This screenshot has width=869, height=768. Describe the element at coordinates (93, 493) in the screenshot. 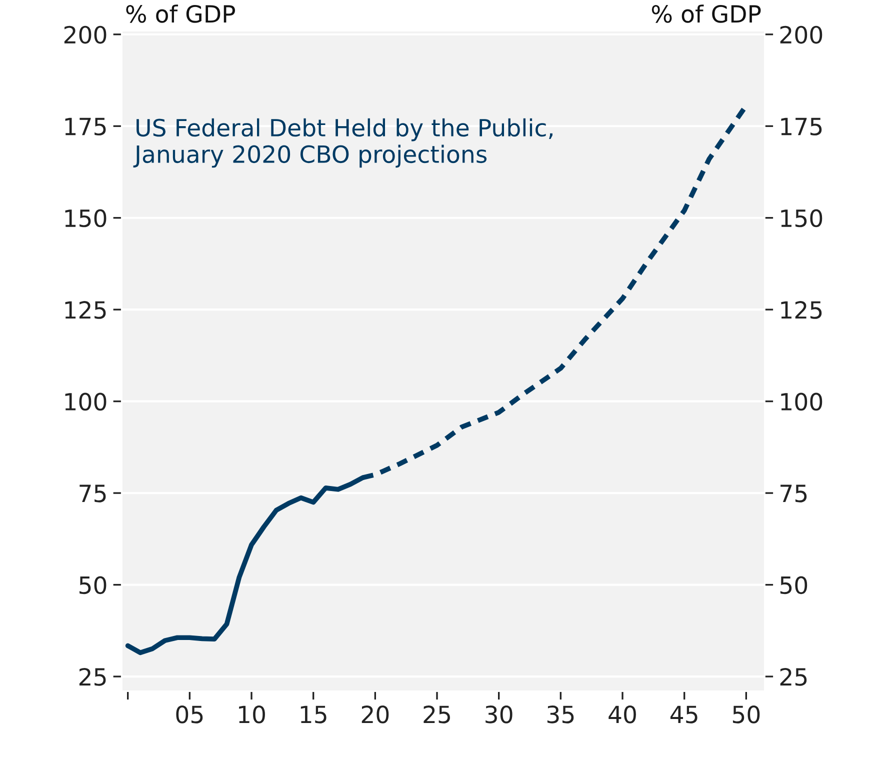

I see `y-tick-label: 75` at that location.